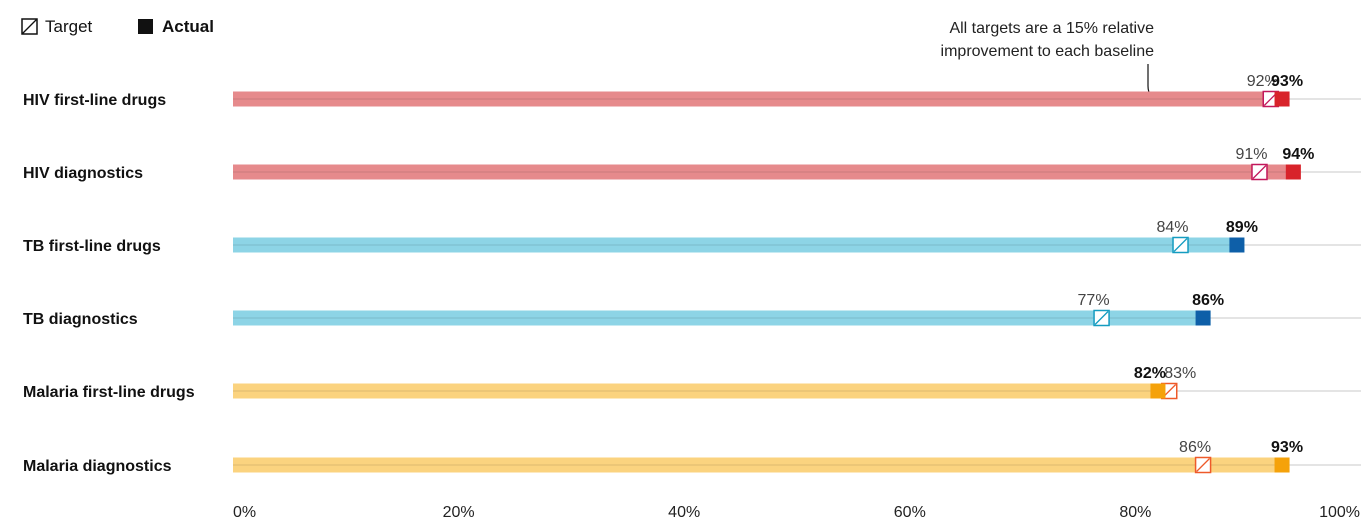 This screenshot has height=523, width=1361. Describe the element at coordinates (910, 512) in the screenshot. I see `x-tick-label: 60%` at that location.